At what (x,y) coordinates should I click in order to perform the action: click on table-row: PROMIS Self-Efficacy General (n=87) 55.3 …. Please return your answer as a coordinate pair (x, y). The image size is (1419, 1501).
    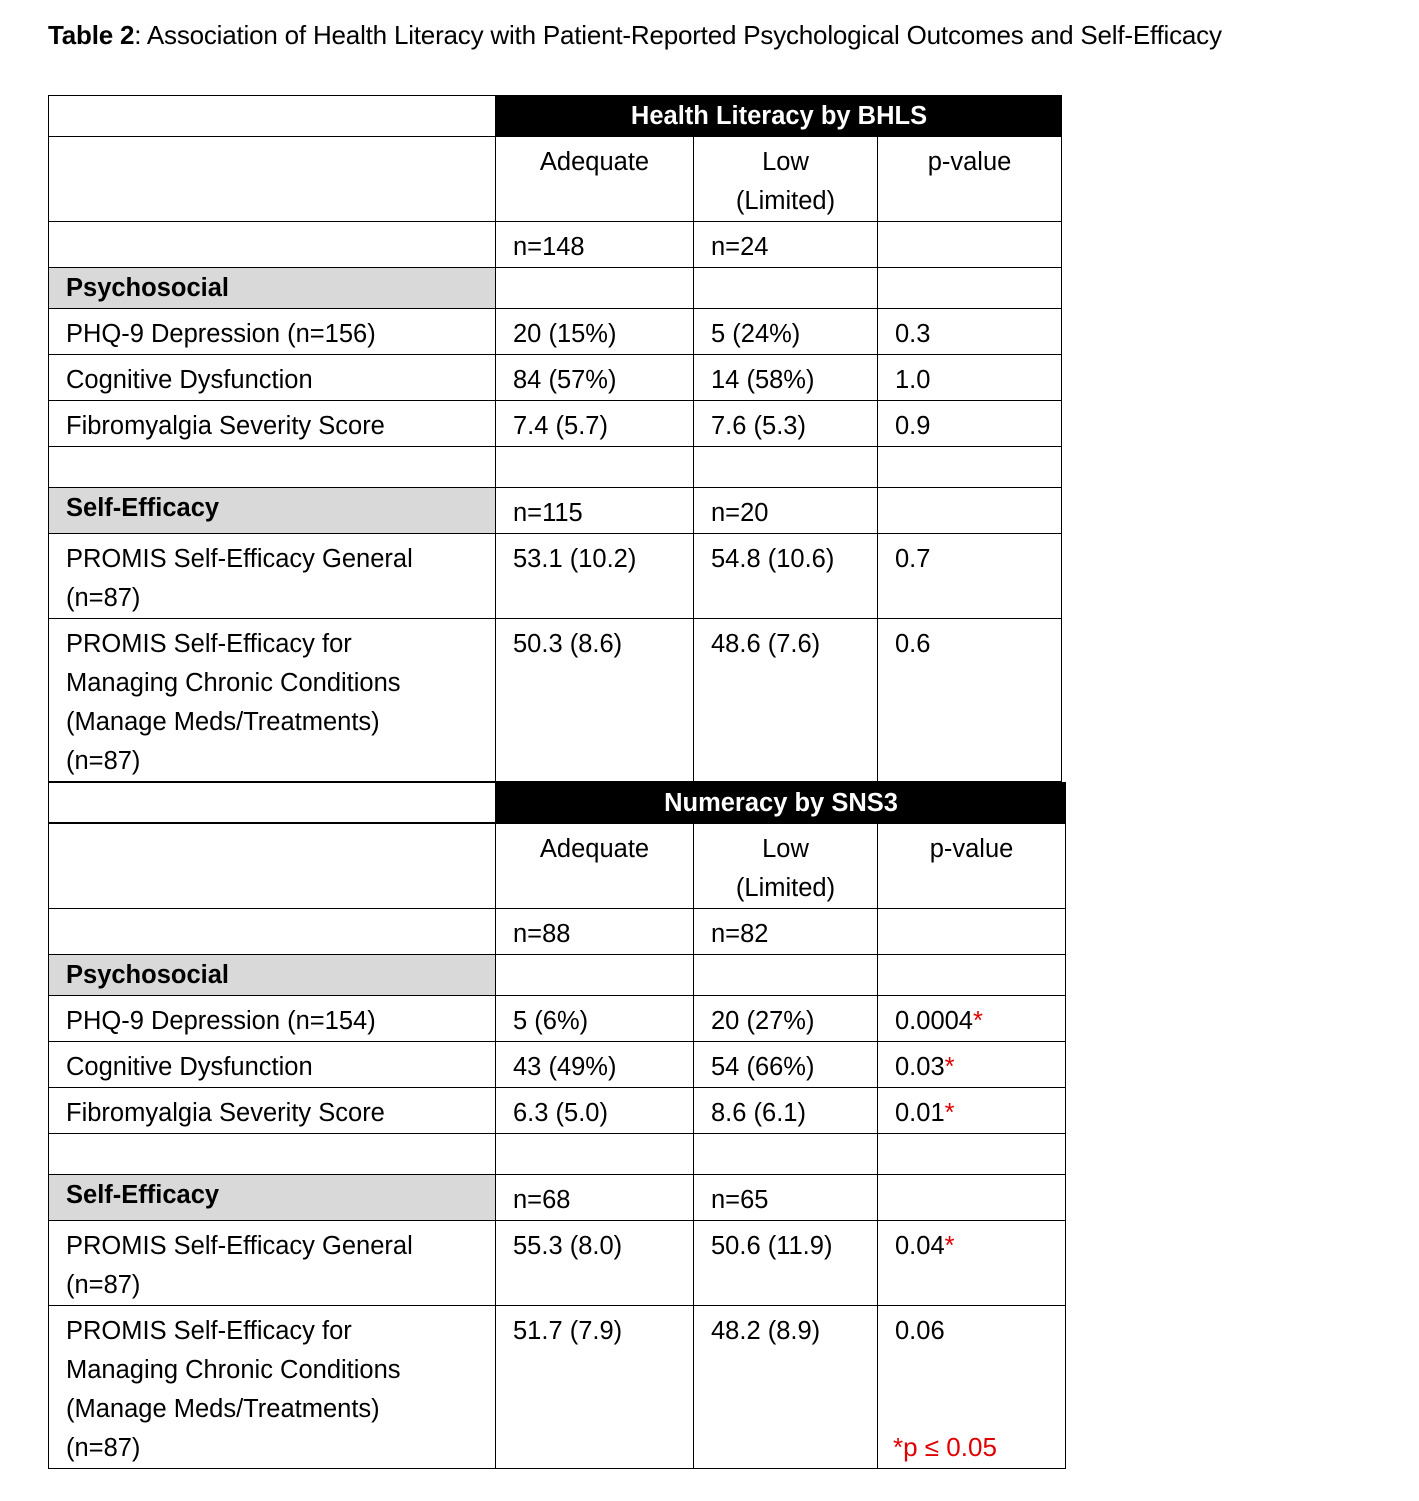
    Looking at the image, I should click on (557, 1263).